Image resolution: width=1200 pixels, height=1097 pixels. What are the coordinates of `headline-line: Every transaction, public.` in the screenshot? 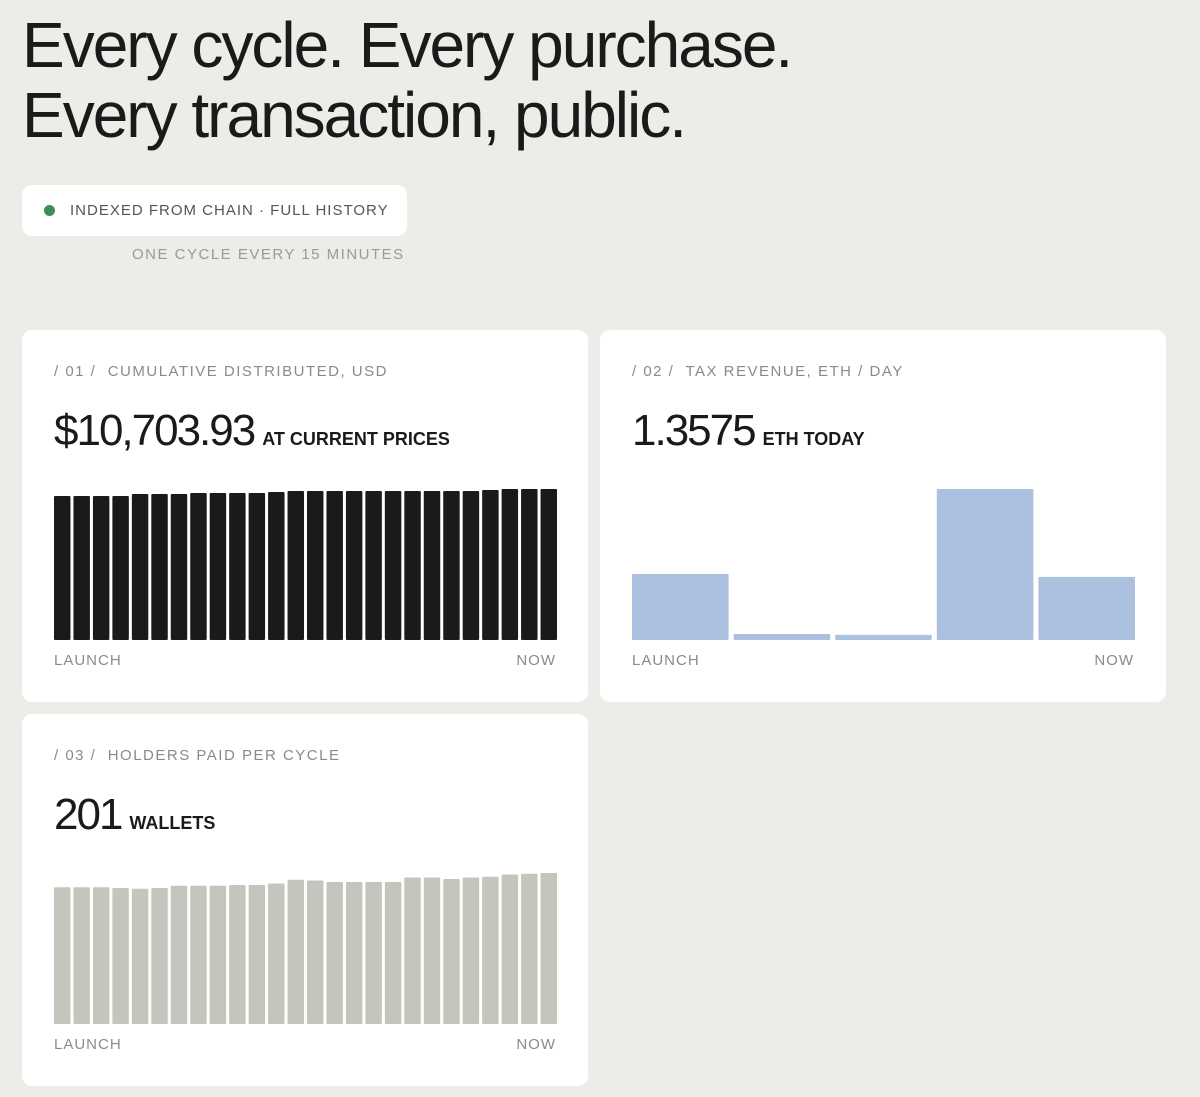 It's located at (354, 115).